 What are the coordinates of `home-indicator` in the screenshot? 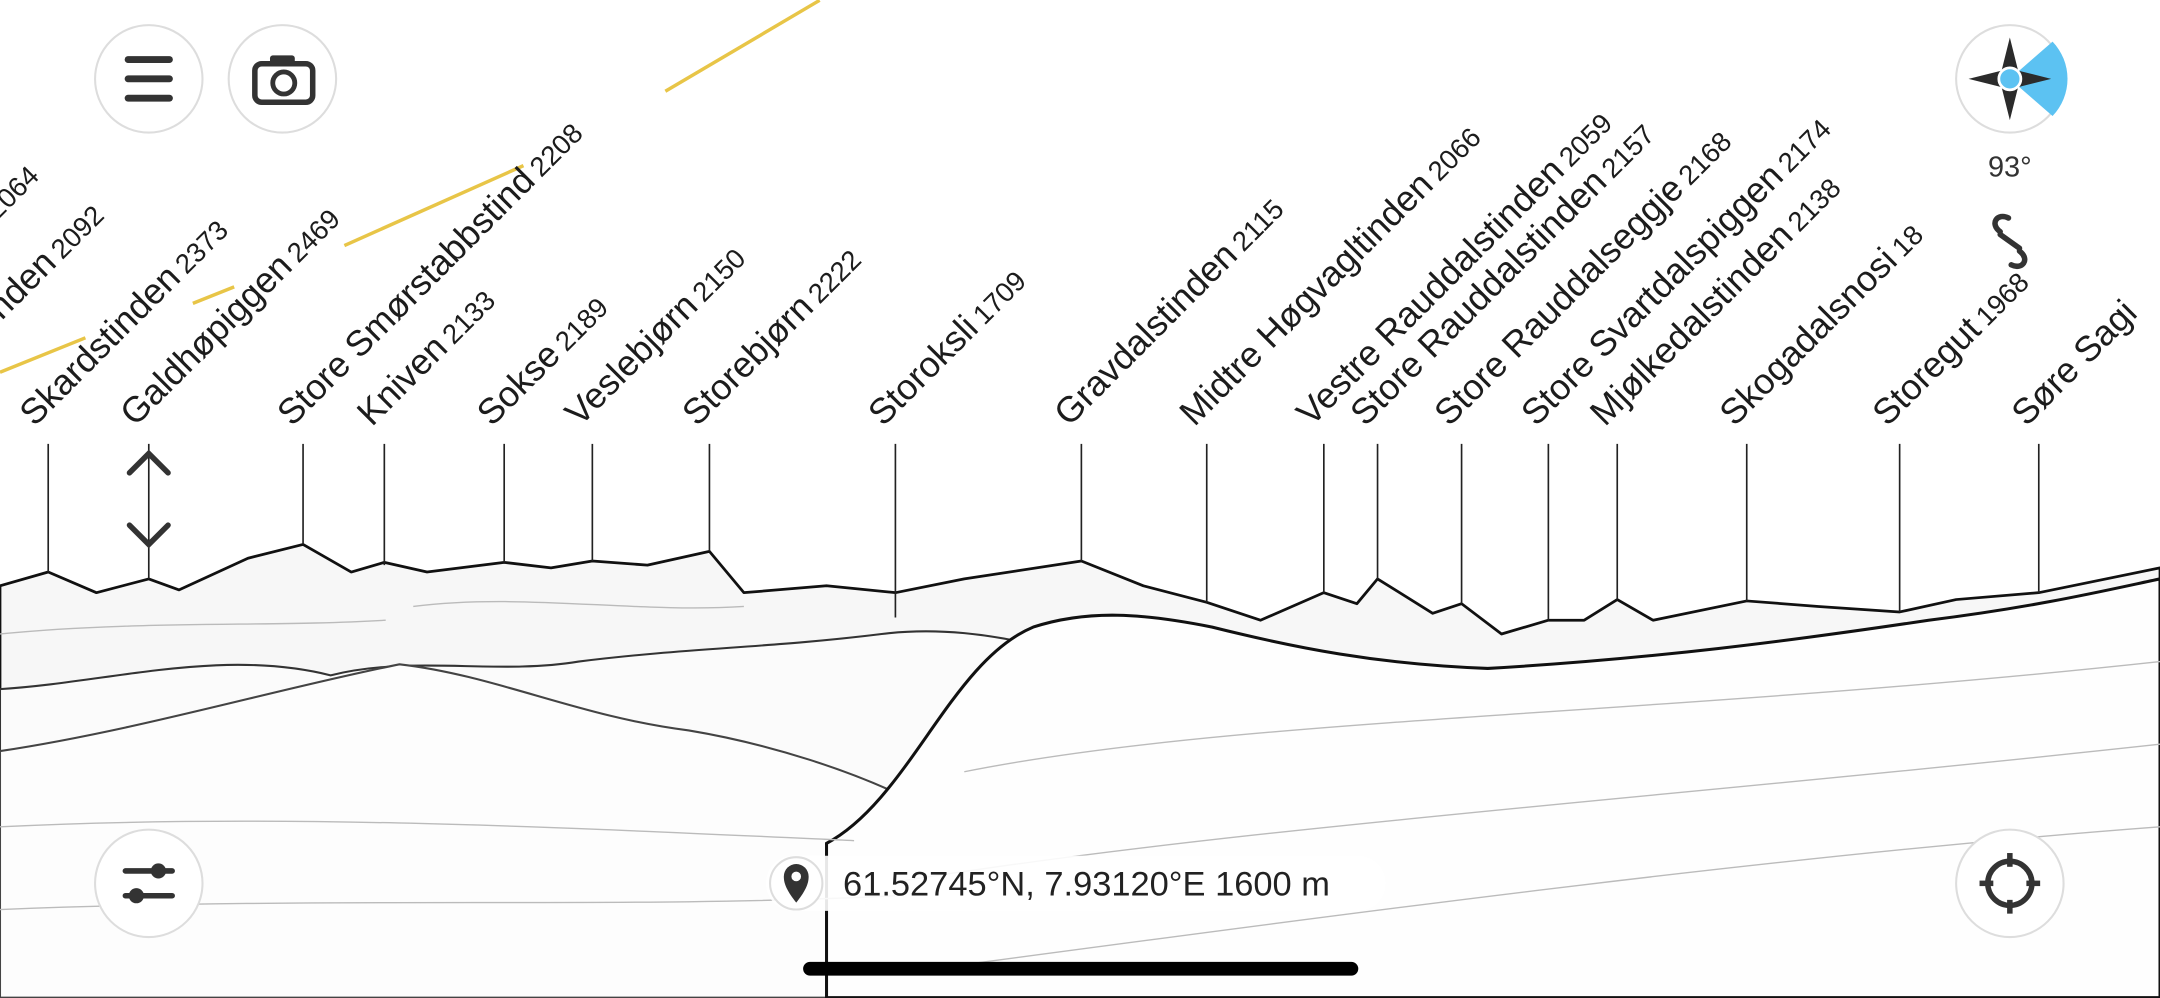 It's located at (1081, 968).